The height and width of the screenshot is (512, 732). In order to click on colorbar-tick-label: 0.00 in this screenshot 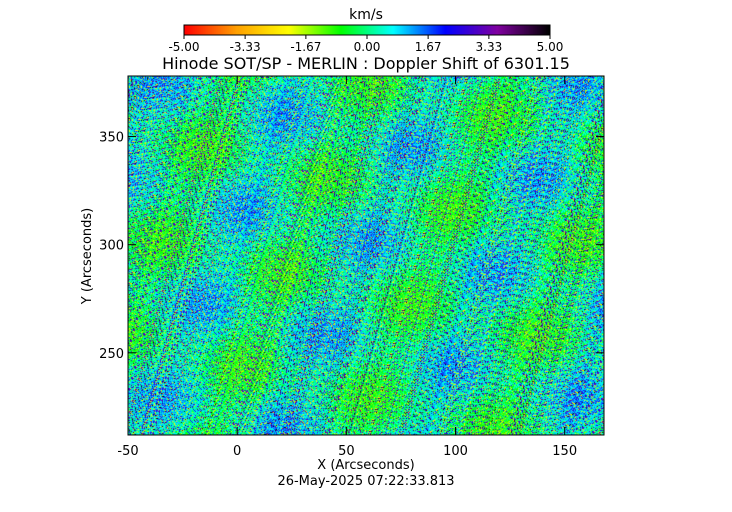, I will do `click(367, 47)`.